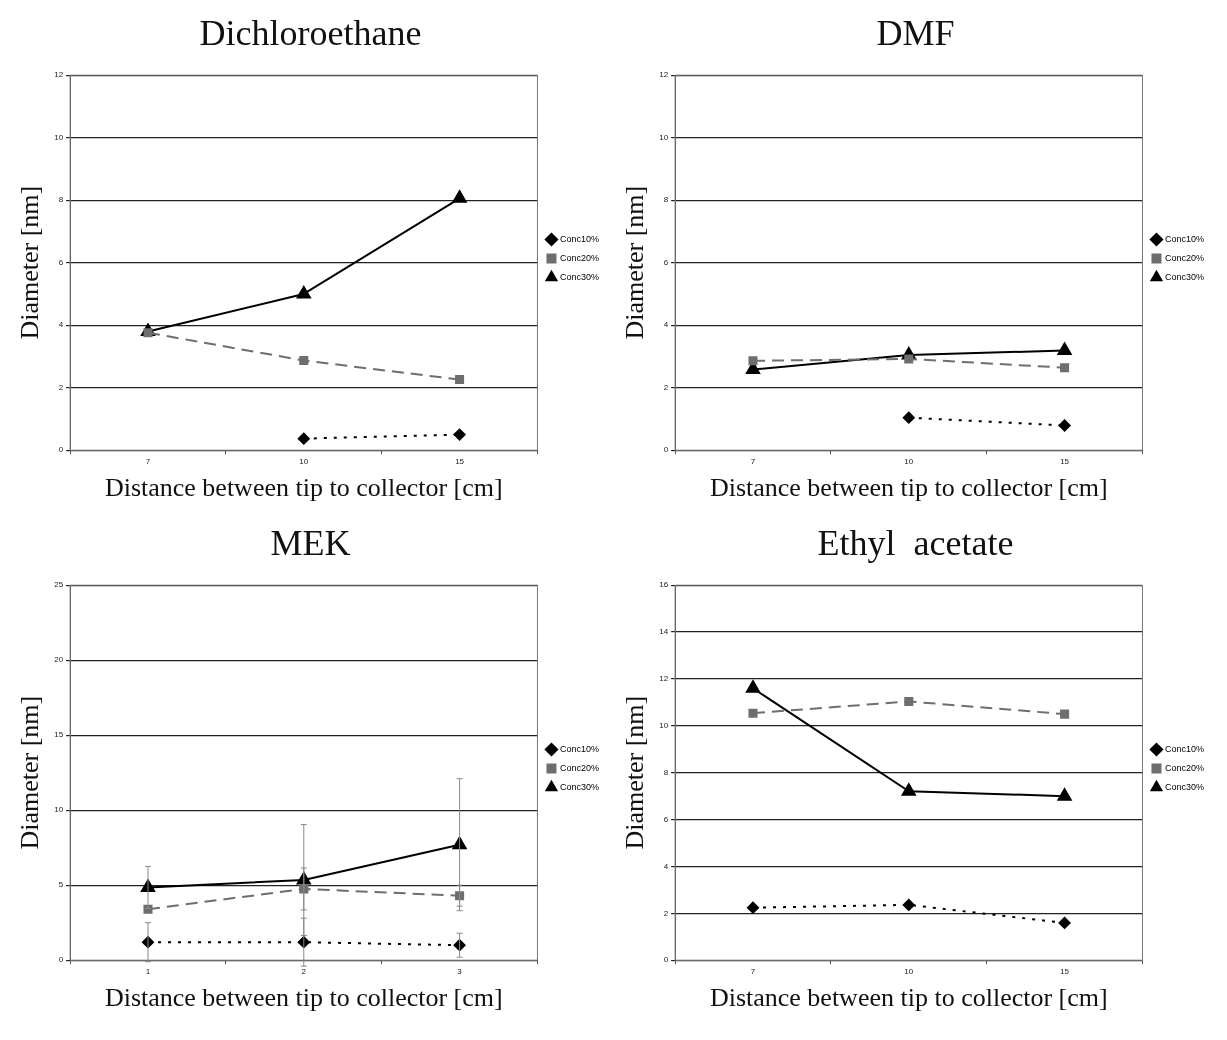  Describe the element at coordinates (310, 543) in the screenshot. I see `chart-title: MEK` at that location.